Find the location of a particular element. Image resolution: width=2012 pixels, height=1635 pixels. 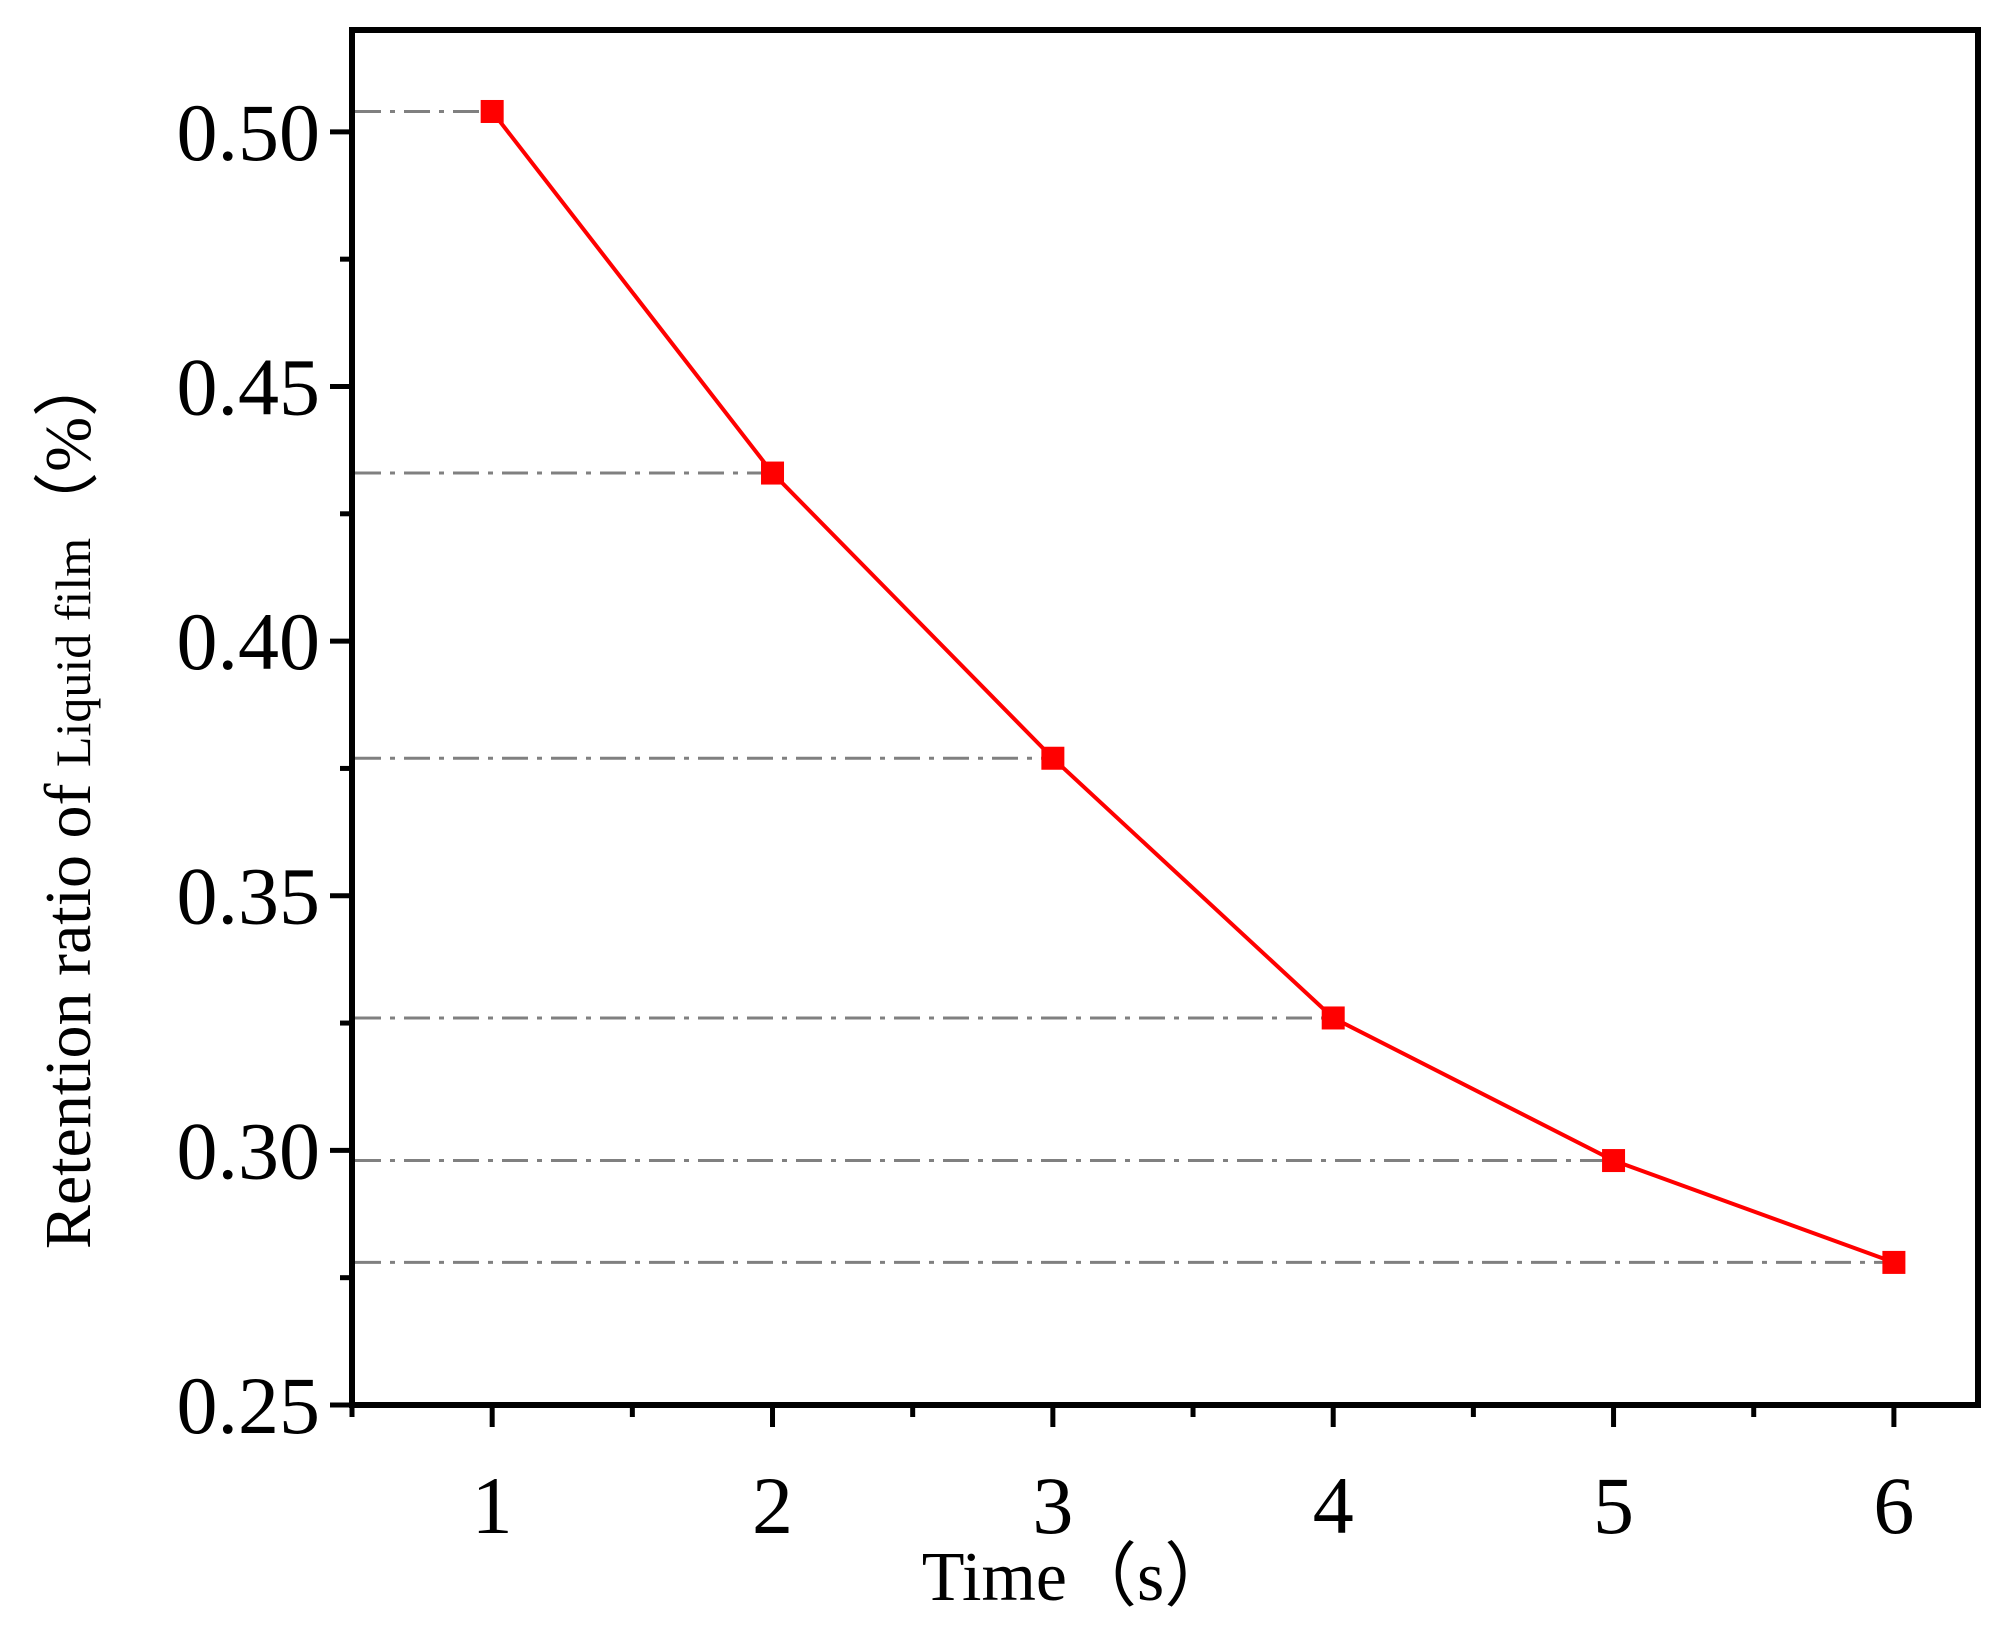

y-tick-label: 0.40 is located at coordinates (249, 641).